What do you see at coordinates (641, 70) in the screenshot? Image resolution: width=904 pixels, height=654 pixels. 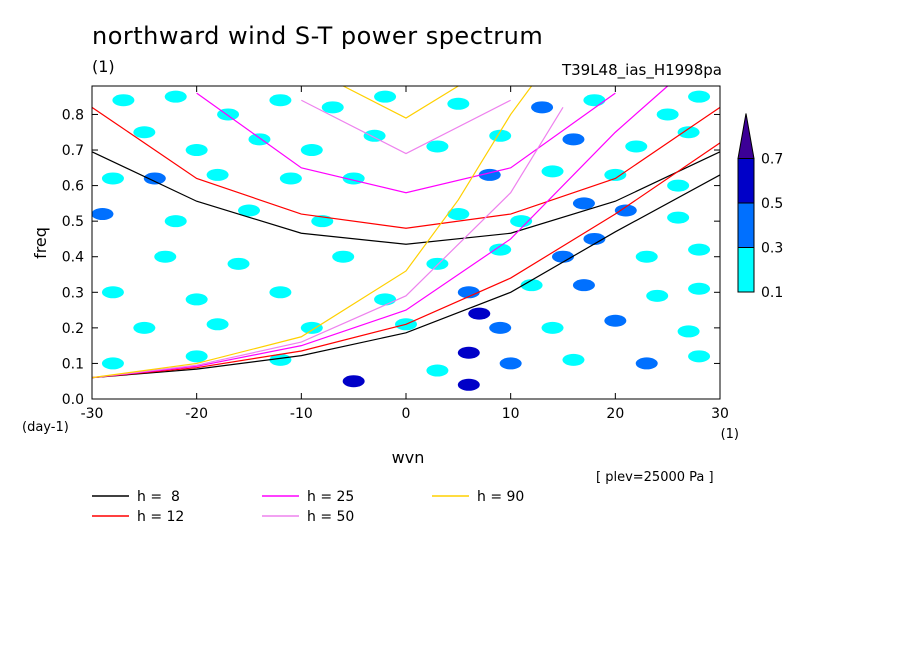 I see `chart-subtitle-experiment: T39L48_ias_H1998pa` at bounding box center [641, 70].